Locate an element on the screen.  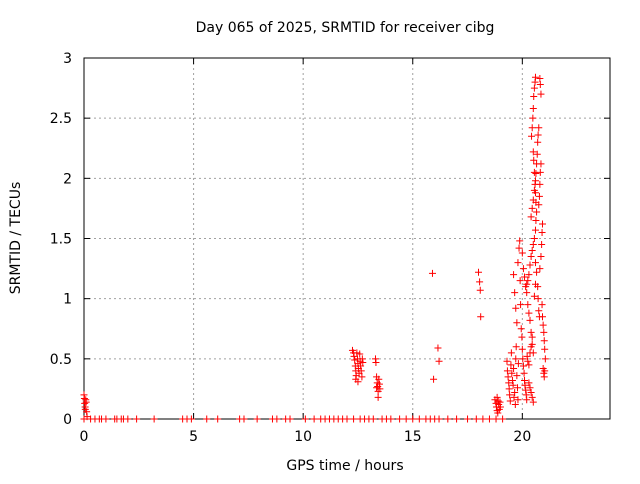
y-tick-label: 1.5 is located at coordinates (61, 240).